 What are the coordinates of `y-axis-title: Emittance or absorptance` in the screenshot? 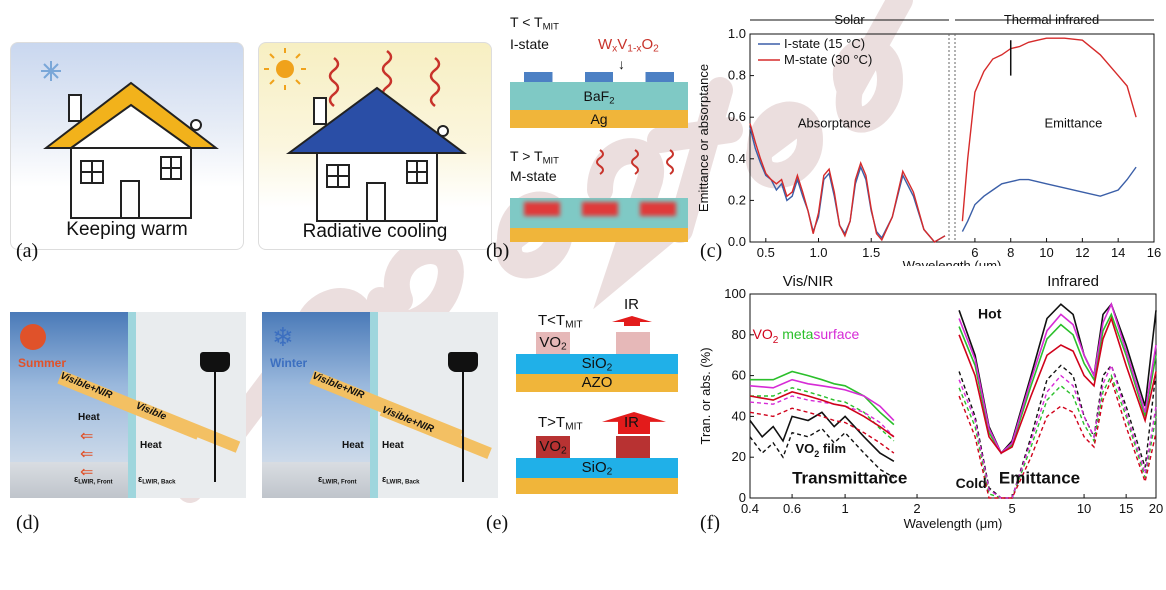 It's located at (703, 138).